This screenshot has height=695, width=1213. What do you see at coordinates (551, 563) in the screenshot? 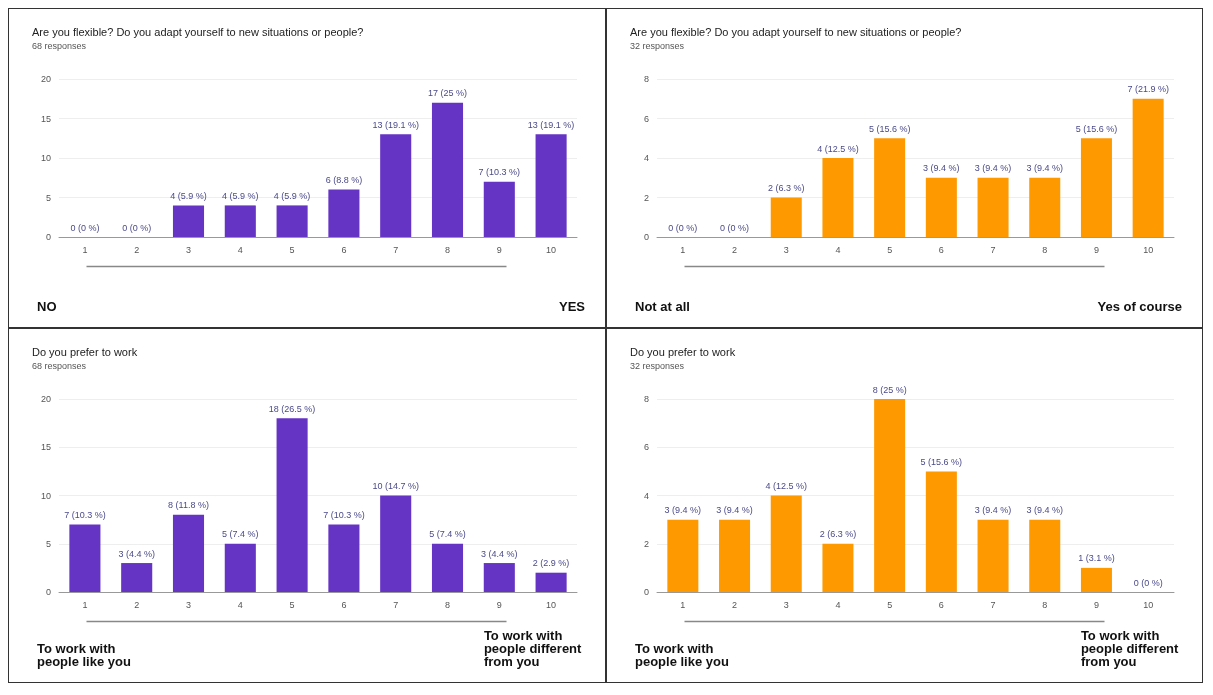
I see `data-label: 2 (2.9 %)` at bounding box center [551, 563].